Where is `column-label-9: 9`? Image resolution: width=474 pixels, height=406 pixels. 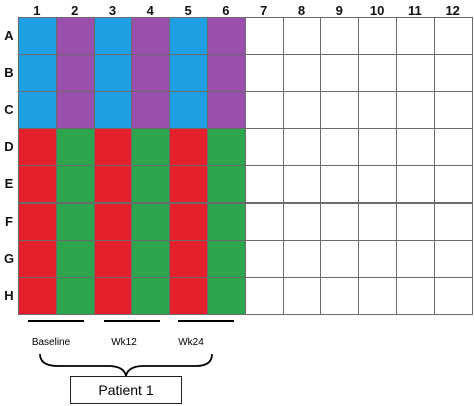 column-label-9: 9 is located at coordinates (339, 10).